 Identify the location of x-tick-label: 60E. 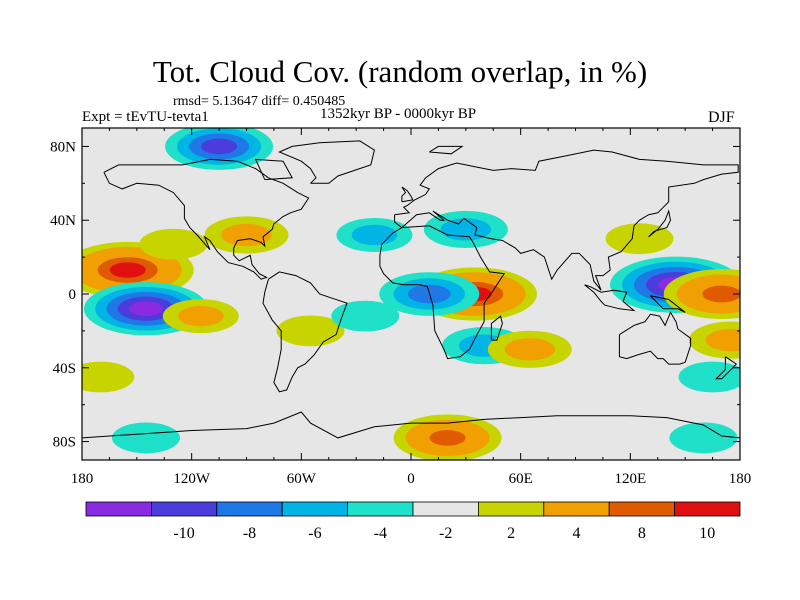
(521, 479).